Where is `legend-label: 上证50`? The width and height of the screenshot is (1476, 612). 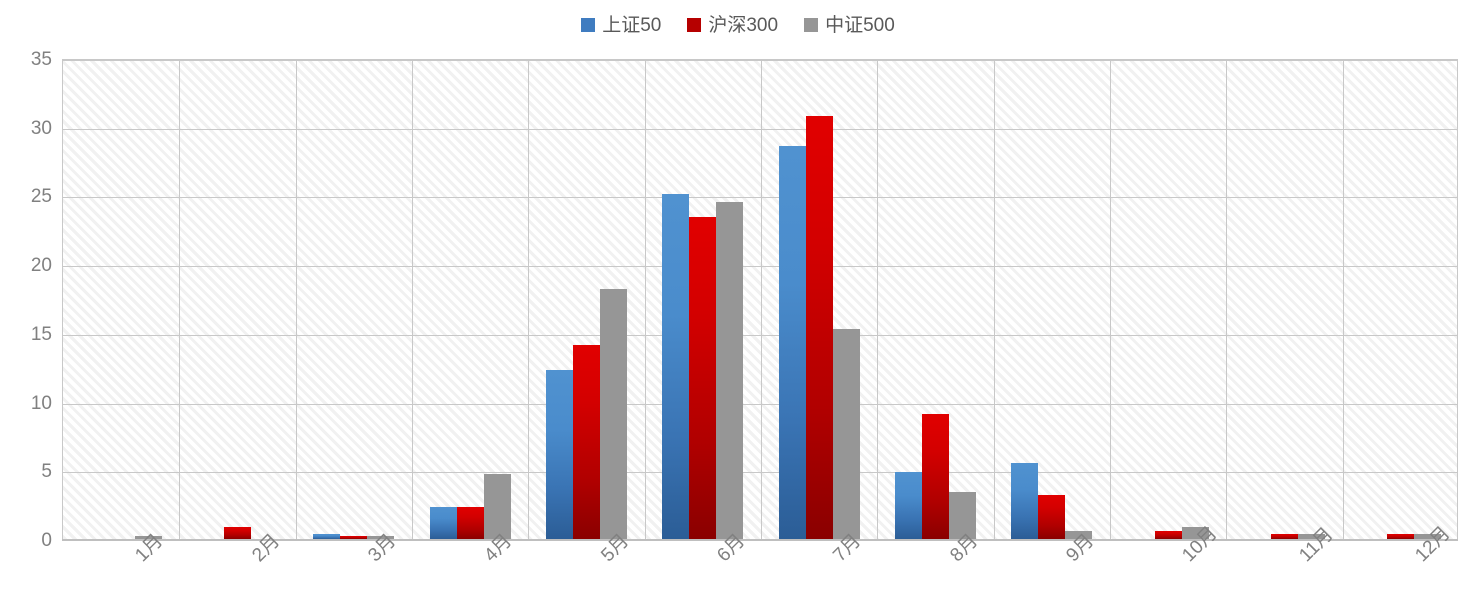
legend-label: 上证50 is located at coordinates (632, 25).